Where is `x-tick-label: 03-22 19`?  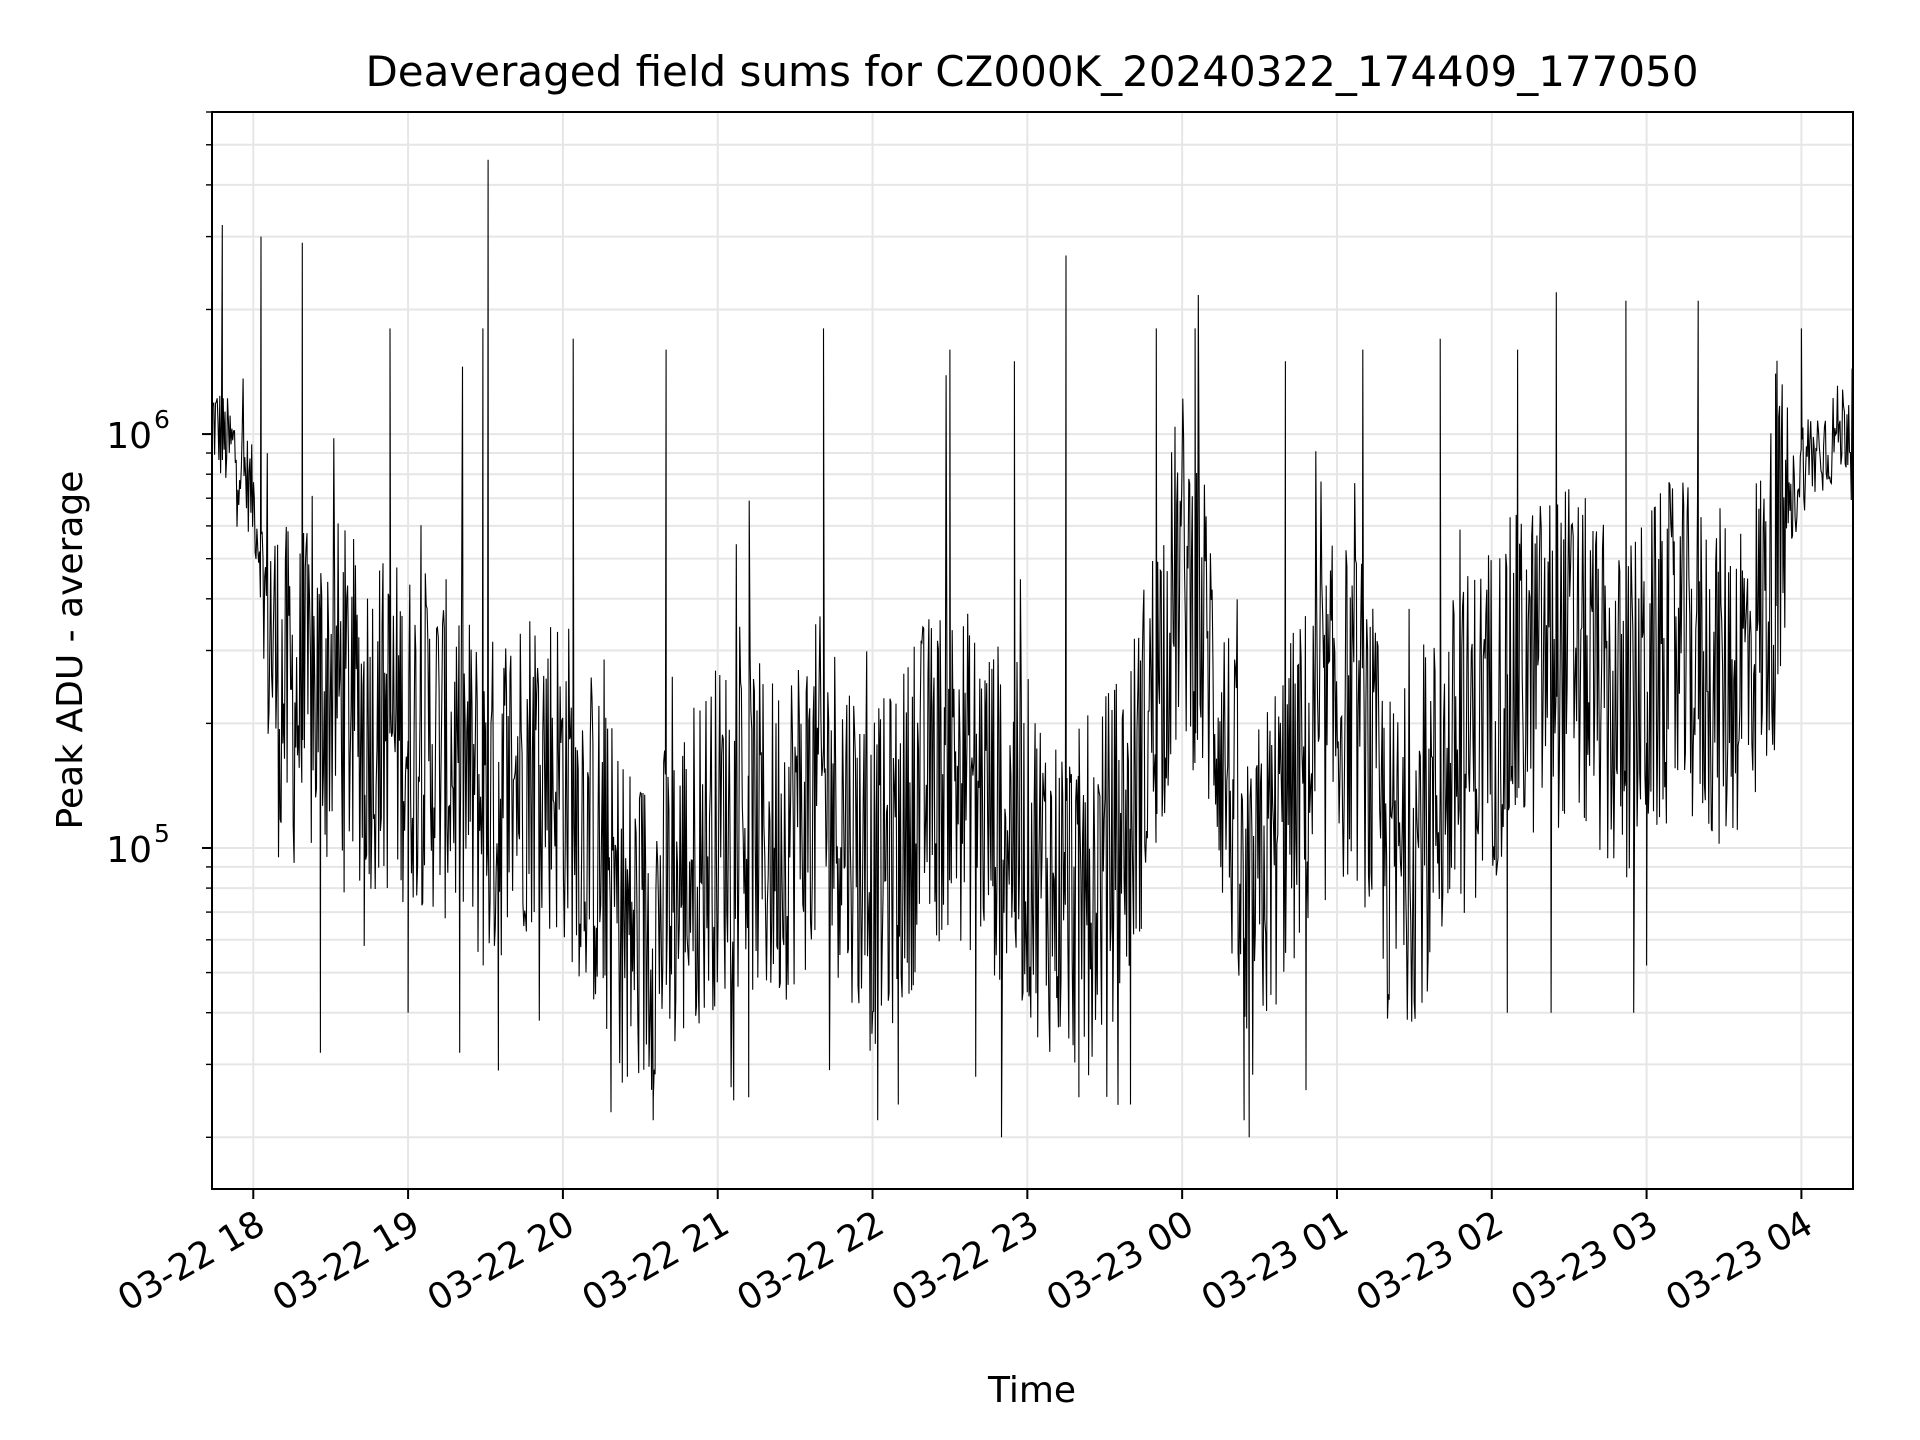 x-tick-label: 03-22 19 is located at coordinates (346, 1261).